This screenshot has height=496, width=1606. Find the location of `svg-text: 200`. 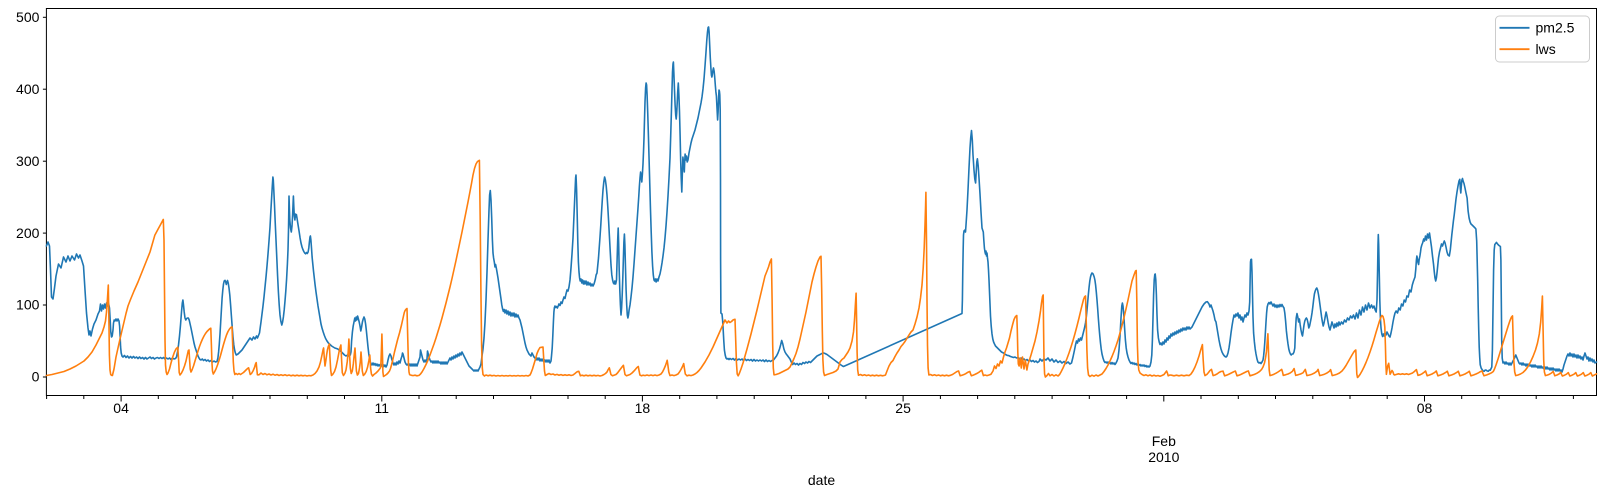

svg-text: 200 is located at coordinates (28, 233).